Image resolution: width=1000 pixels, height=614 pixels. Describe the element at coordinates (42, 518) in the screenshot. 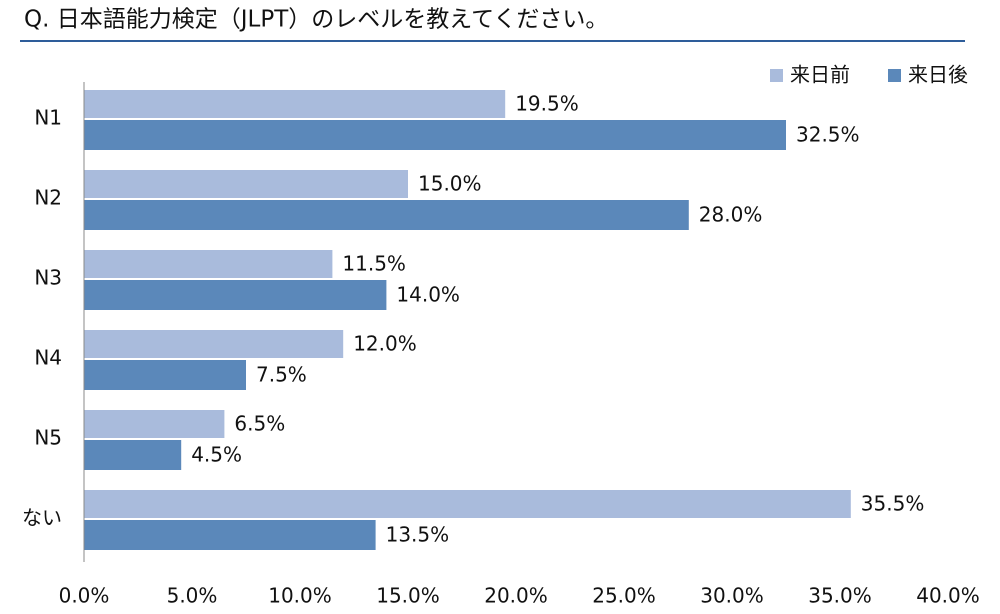

I see `y-tick-label: ない` at that location.